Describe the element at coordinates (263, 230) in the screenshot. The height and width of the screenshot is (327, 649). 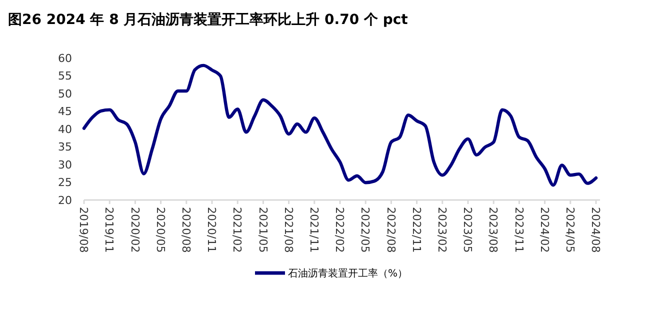
I see `x-tick-label: 2021/05` at that location.